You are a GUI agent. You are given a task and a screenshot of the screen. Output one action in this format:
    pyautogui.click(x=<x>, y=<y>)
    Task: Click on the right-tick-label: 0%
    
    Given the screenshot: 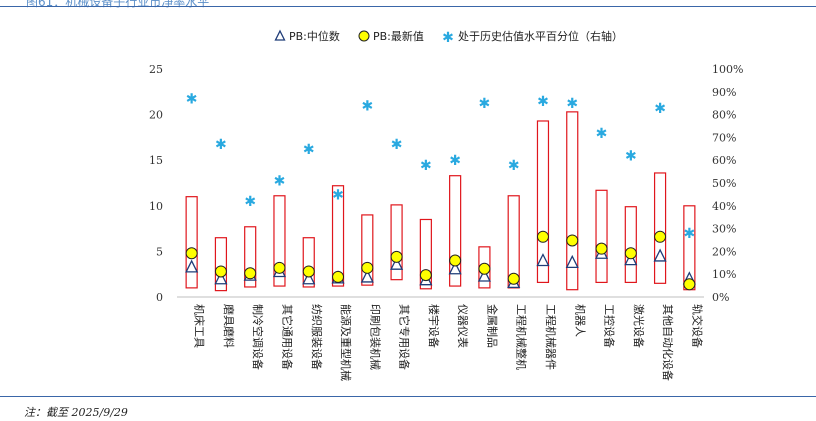 What is the action you would take?
    pyautogui.click(x=720, y=297)
    